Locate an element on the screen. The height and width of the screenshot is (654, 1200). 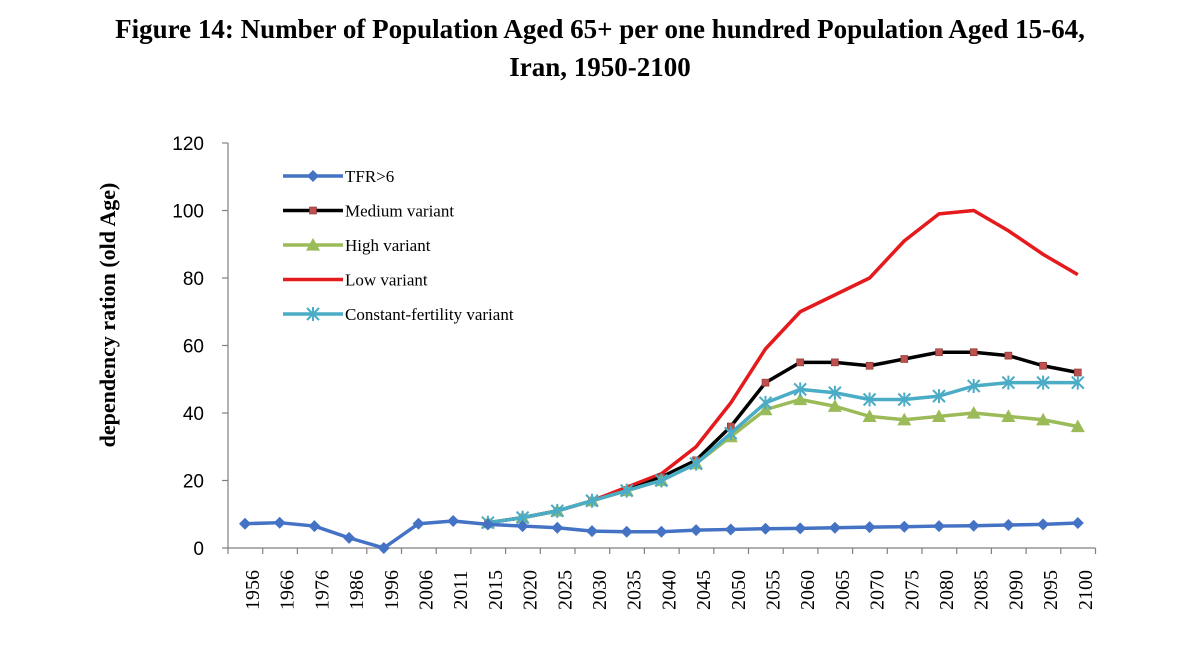
x-tick-label: 2065 is located at coordinates (843, 590).